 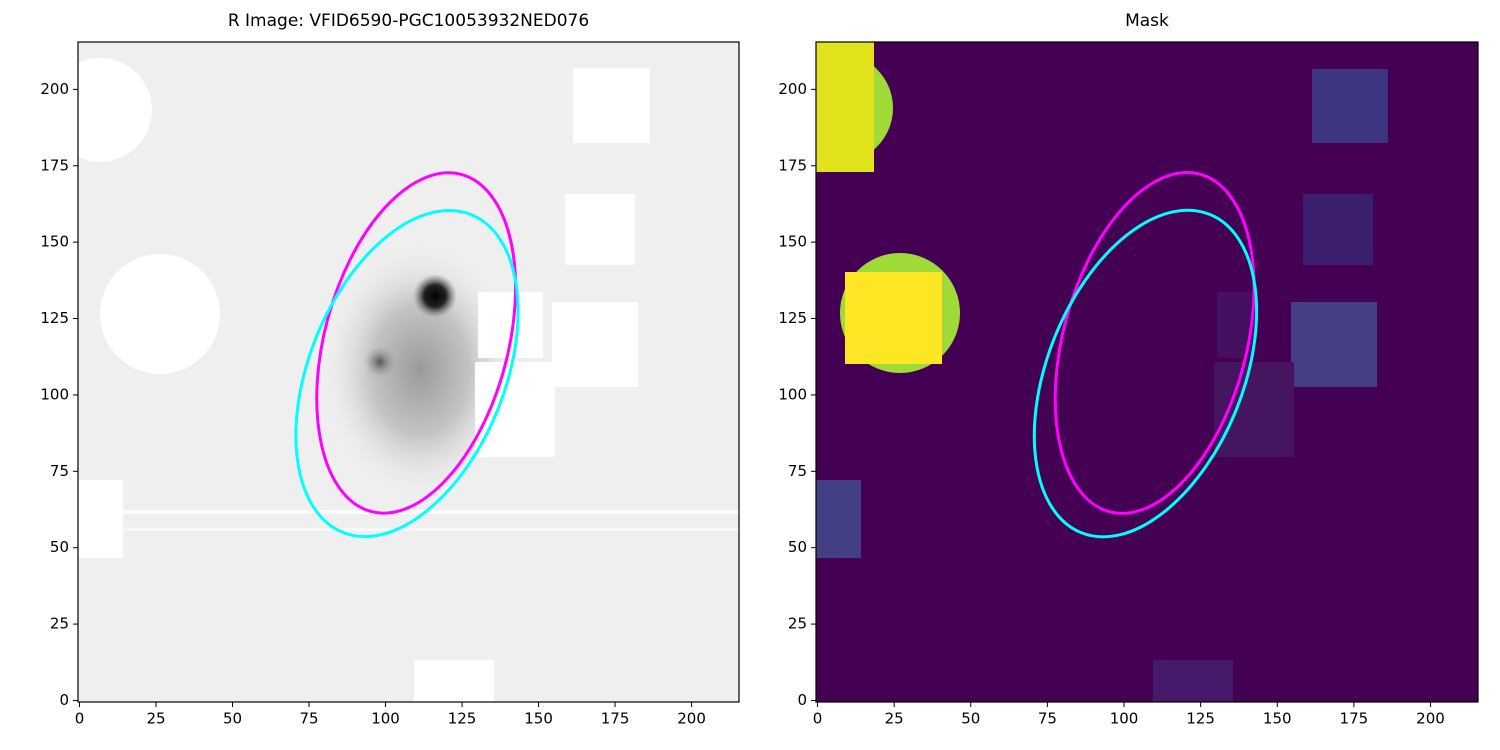 I want to click on chart-title: Mask, so click(x=1147, y=21).